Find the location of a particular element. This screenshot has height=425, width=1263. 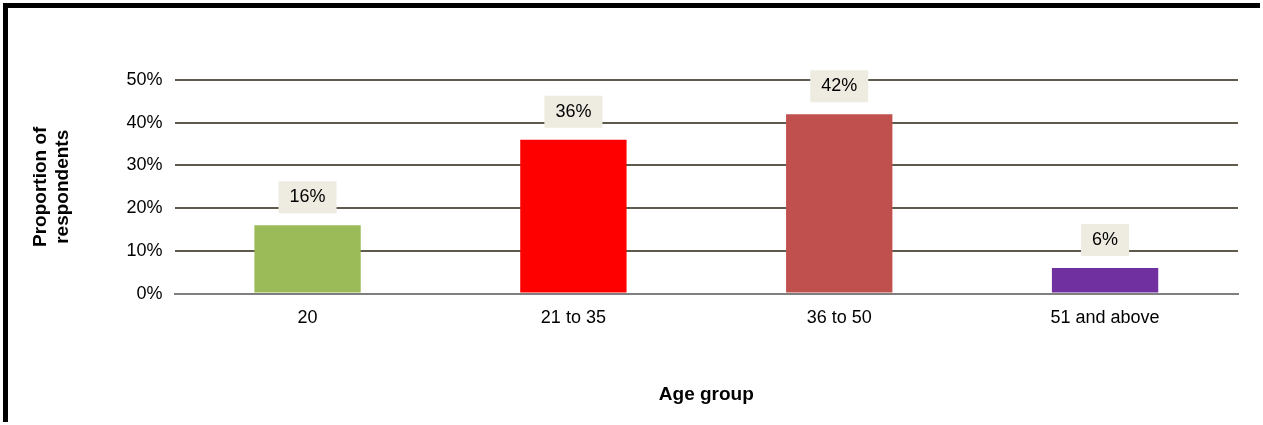

y-axis-title: Proportion of respondents is located at coordinates (50, 186).